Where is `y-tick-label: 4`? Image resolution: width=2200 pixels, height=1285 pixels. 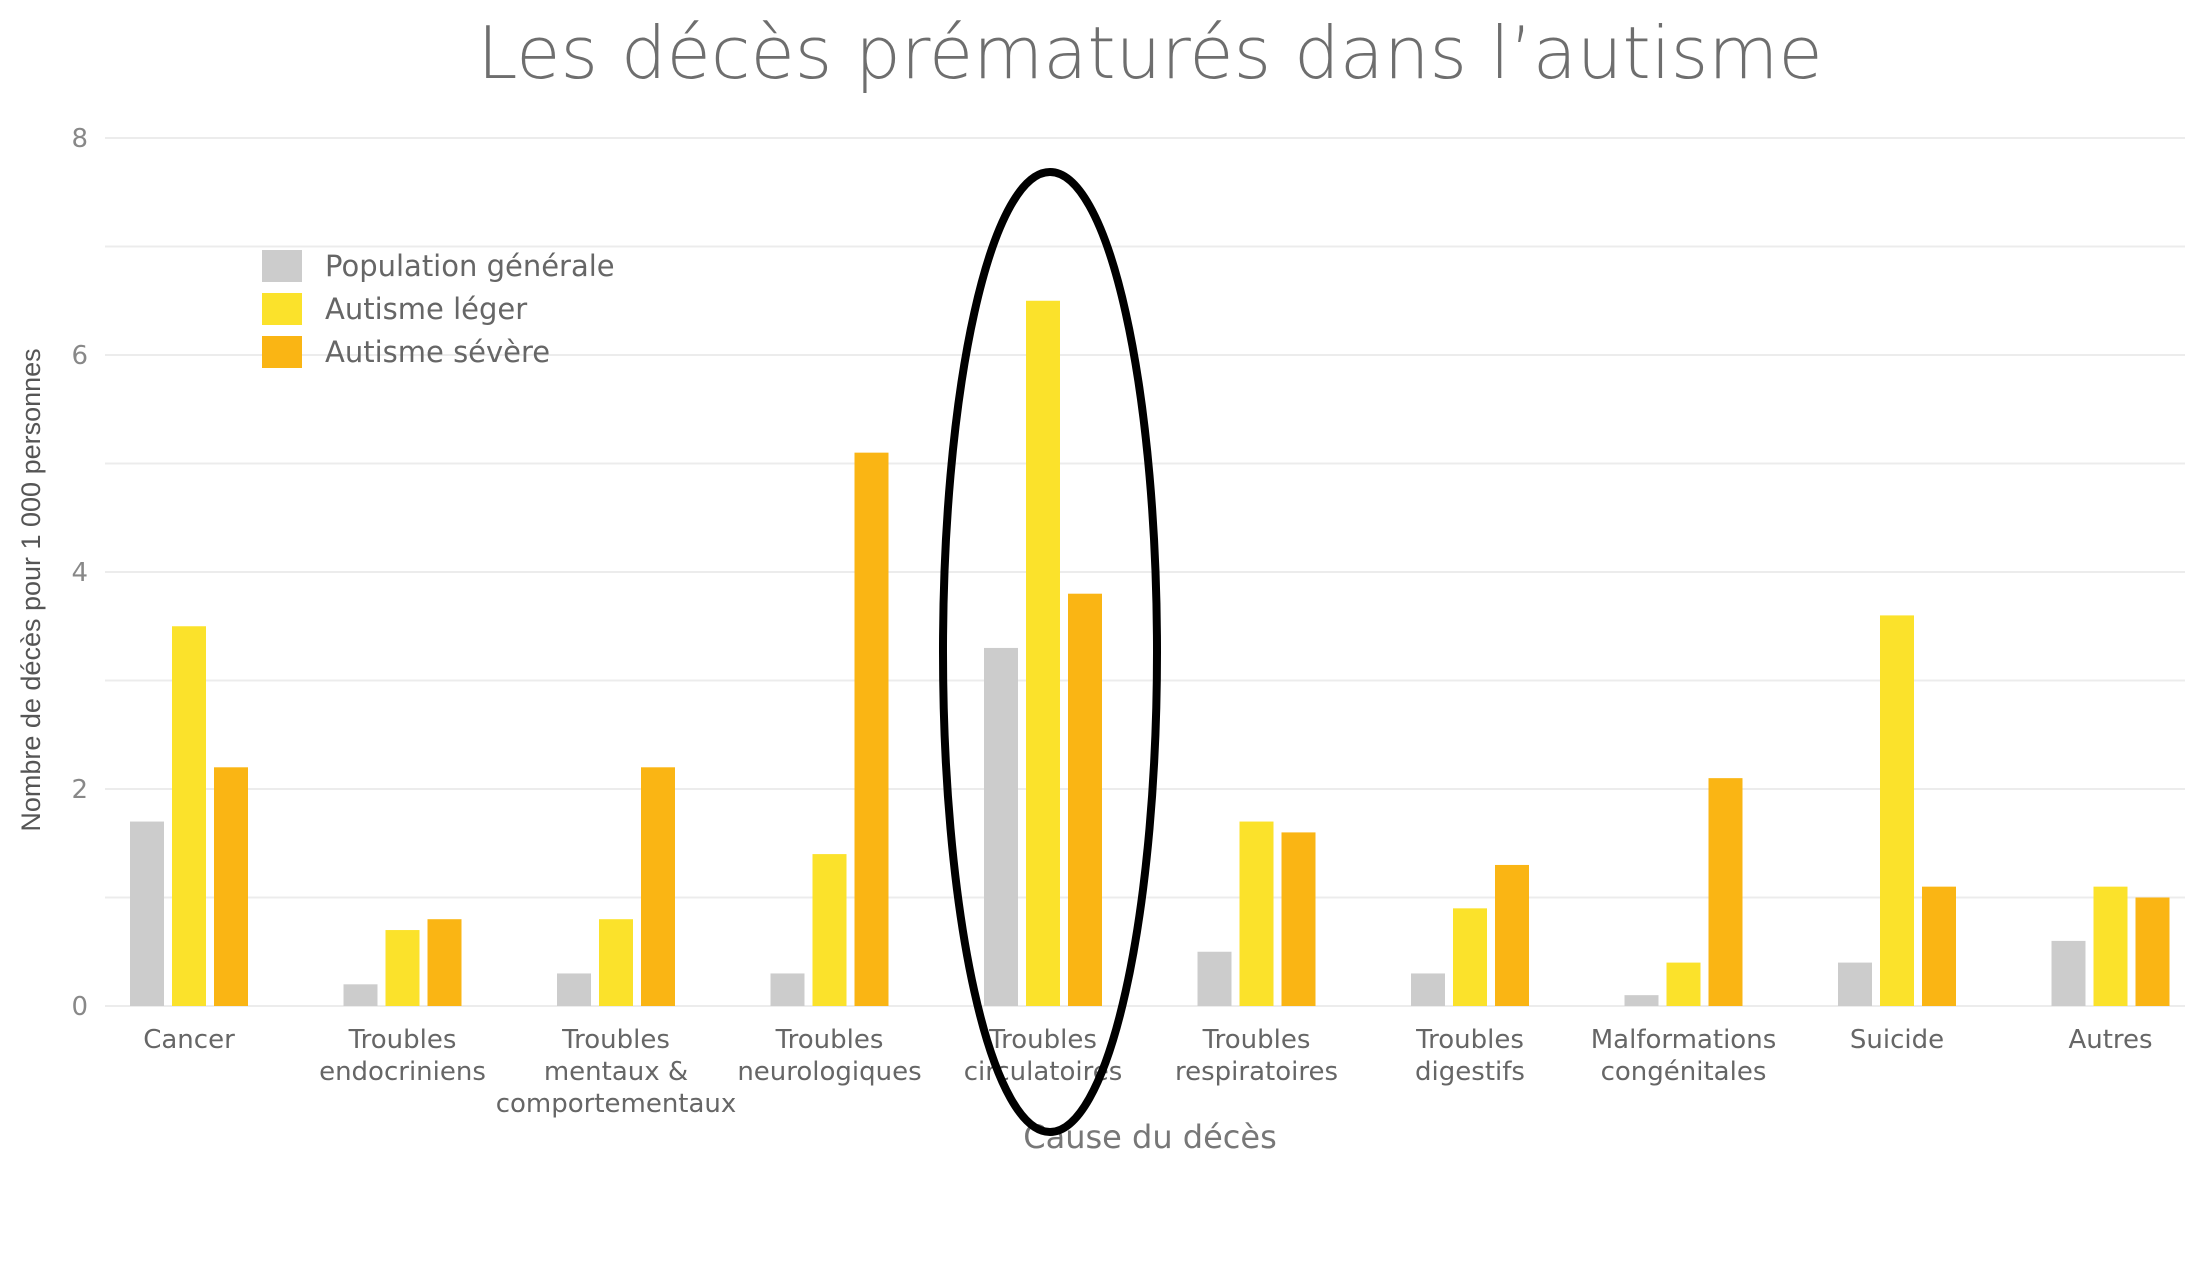
y-tick-label: 4 is located at coordinates (79, 573).